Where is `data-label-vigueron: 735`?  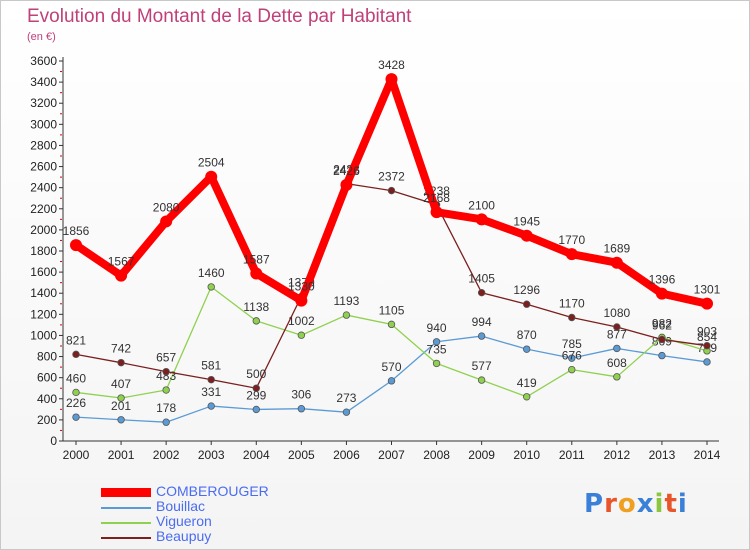
data-label-vigueron: 735 is located at coordinates (437, 349).